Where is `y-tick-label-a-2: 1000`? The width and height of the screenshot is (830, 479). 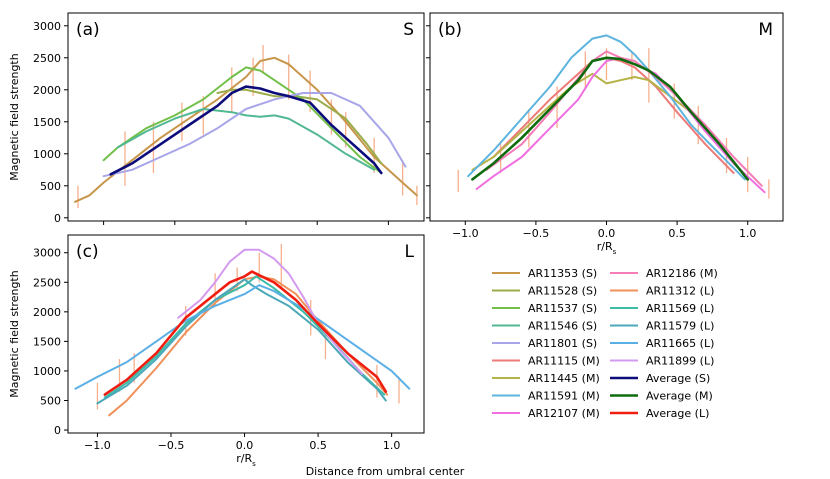
y-tick-label-a-2: 1000 is located at coordinates (47, 154).